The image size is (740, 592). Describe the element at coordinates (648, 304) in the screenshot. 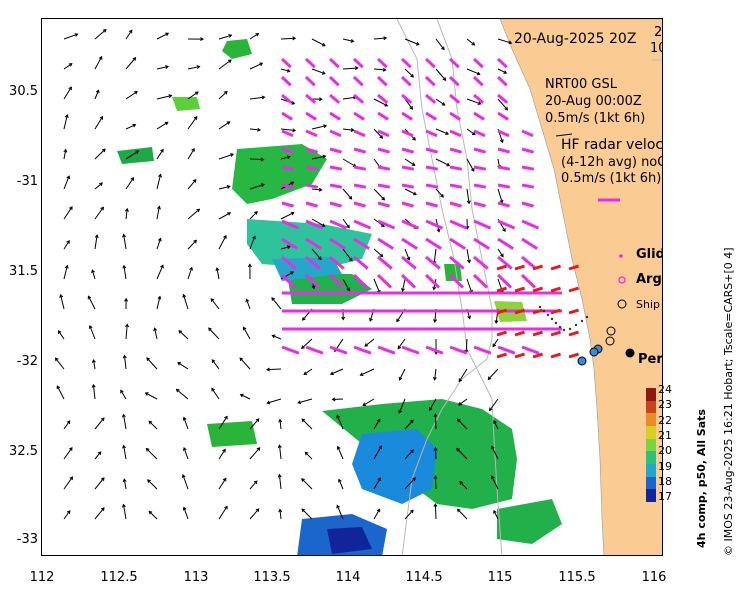

I see `ship-label: Ship` at that location.